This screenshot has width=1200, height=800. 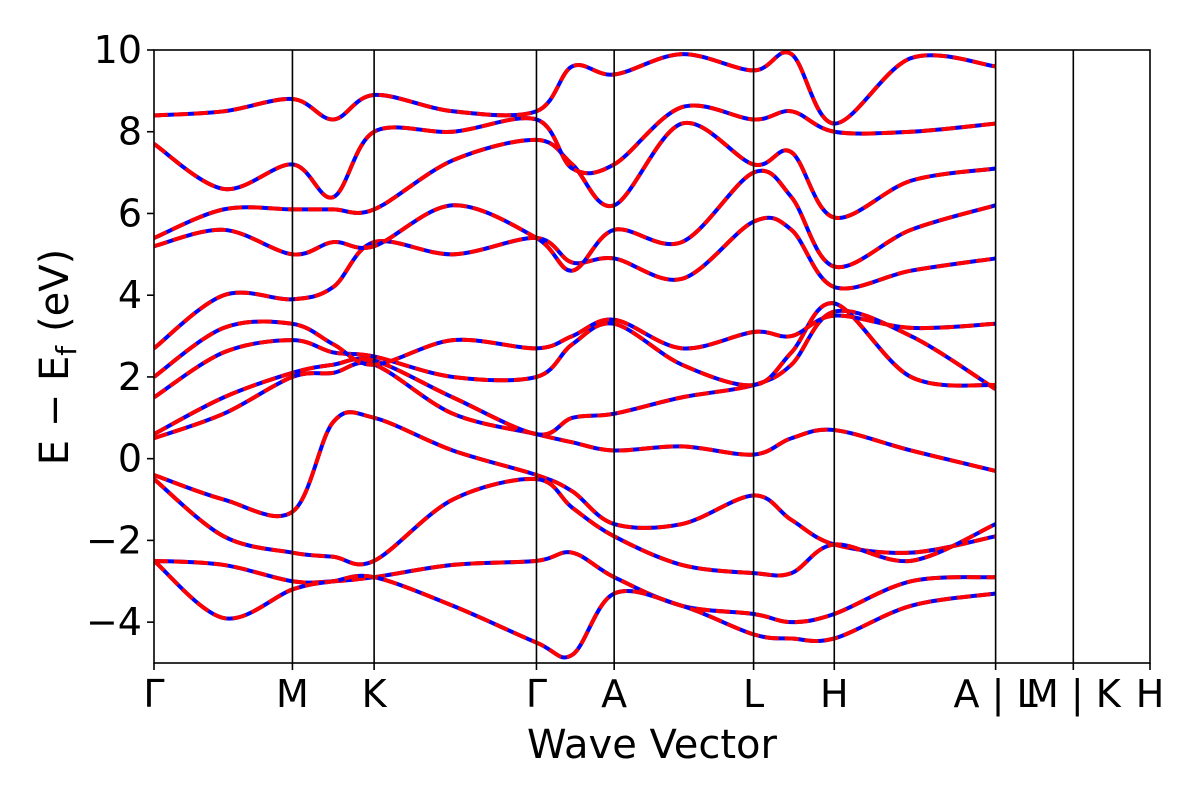 What do you see at coordinates (292, 694) in the screenshot?
I see `x-tick-label: M` at bounding box center [292, 694].